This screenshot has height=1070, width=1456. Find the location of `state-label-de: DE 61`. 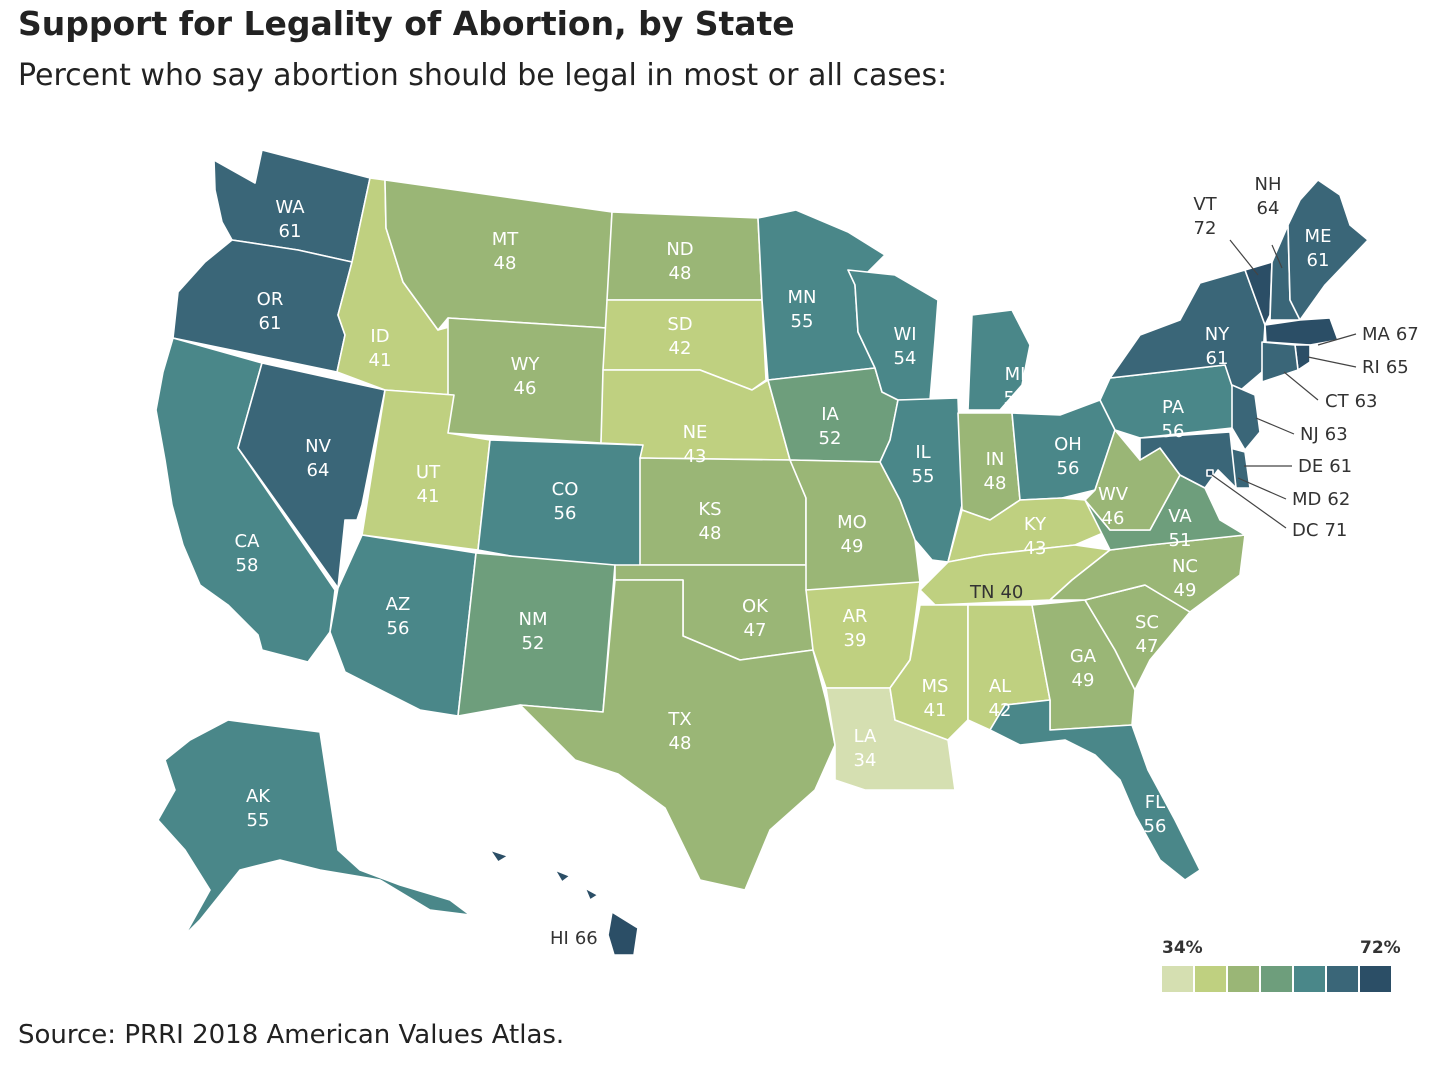

state-label-de: DE 61 is located at coordinates (1325, 466).